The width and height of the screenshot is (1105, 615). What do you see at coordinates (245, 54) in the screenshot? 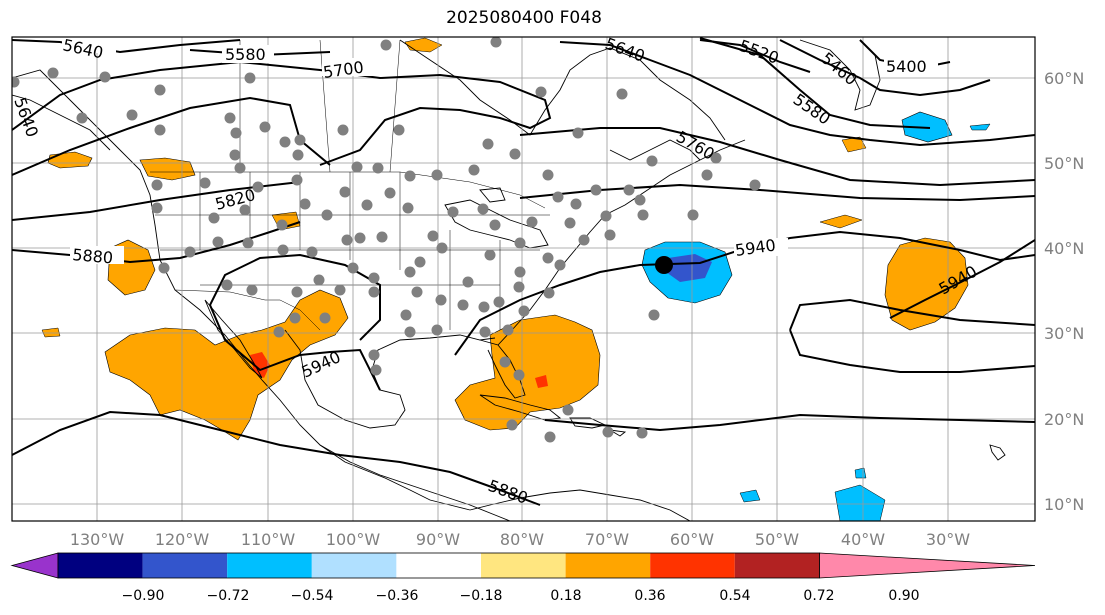
I see `contour-label: 5580` at bounding box center [245, 54].